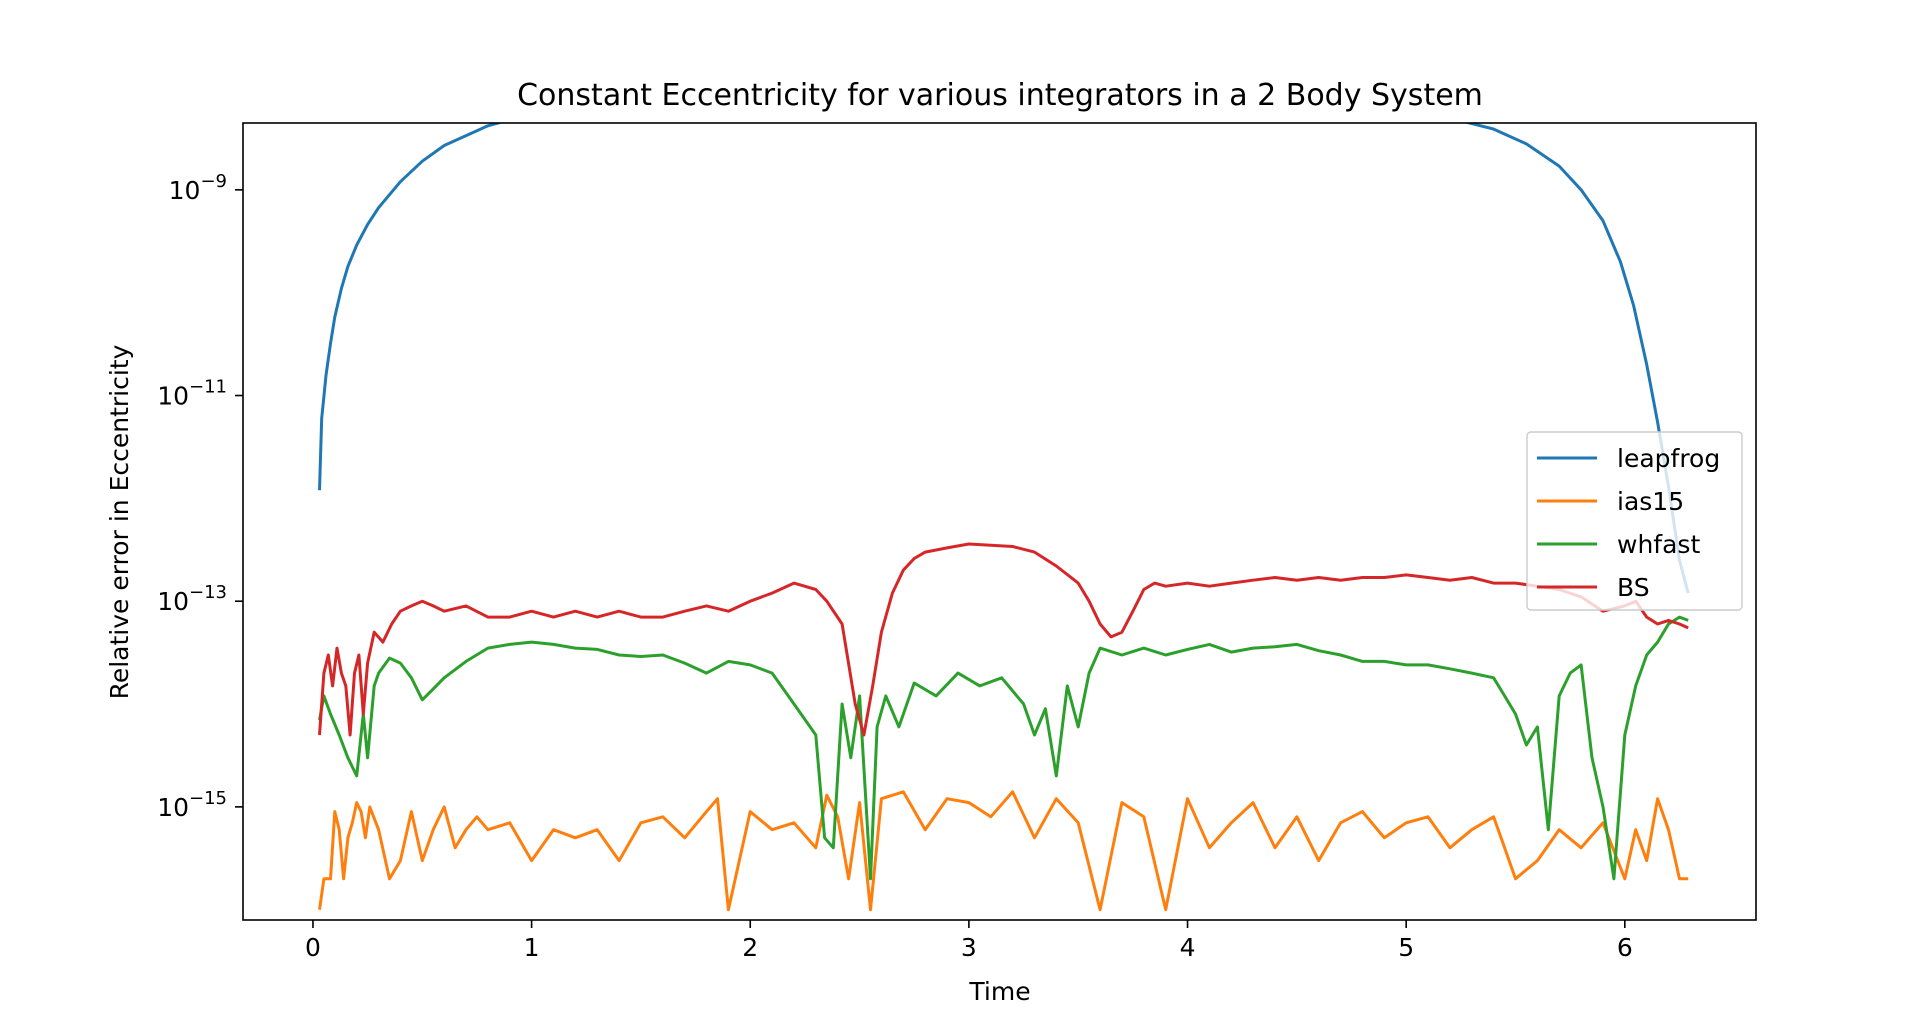 The image size is (1923, 1019). What do you see at coordinates (119, 521) in the screenshot?
I see `y-axis-label: Relative error in Eccentricity` at bounding box center [119, 521].